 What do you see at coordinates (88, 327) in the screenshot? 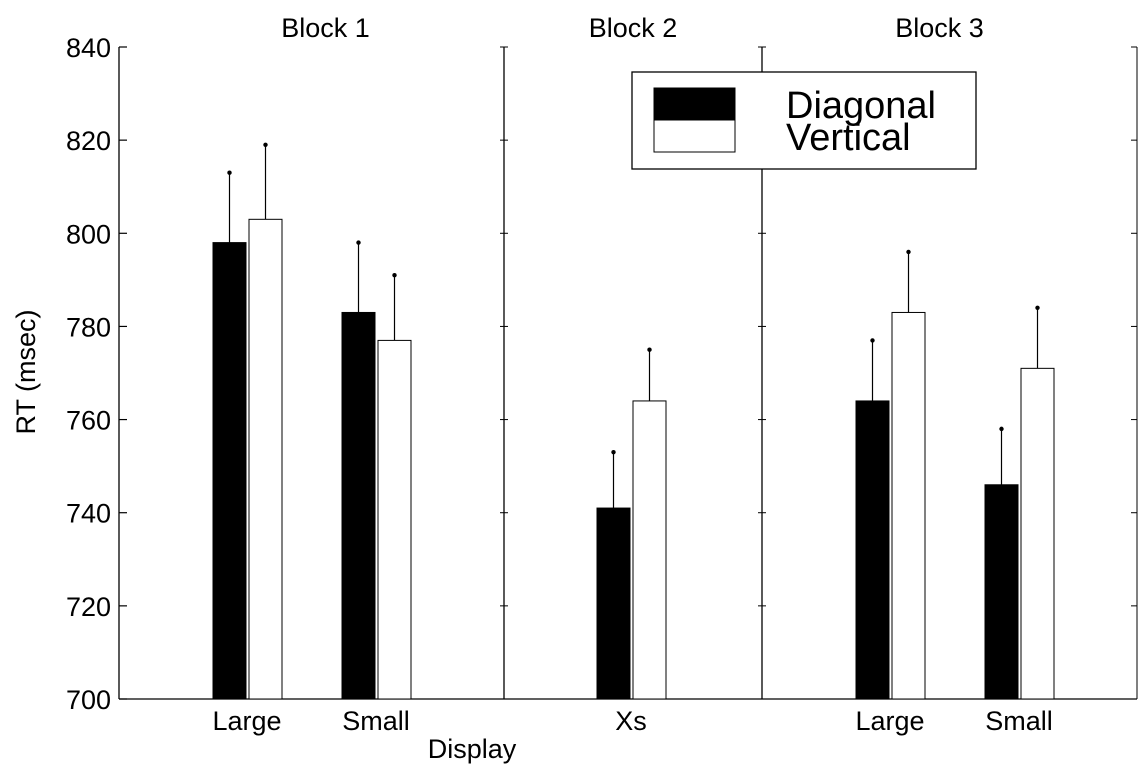
I see `y-tick-label: 780` at bounding box center [88, 327].